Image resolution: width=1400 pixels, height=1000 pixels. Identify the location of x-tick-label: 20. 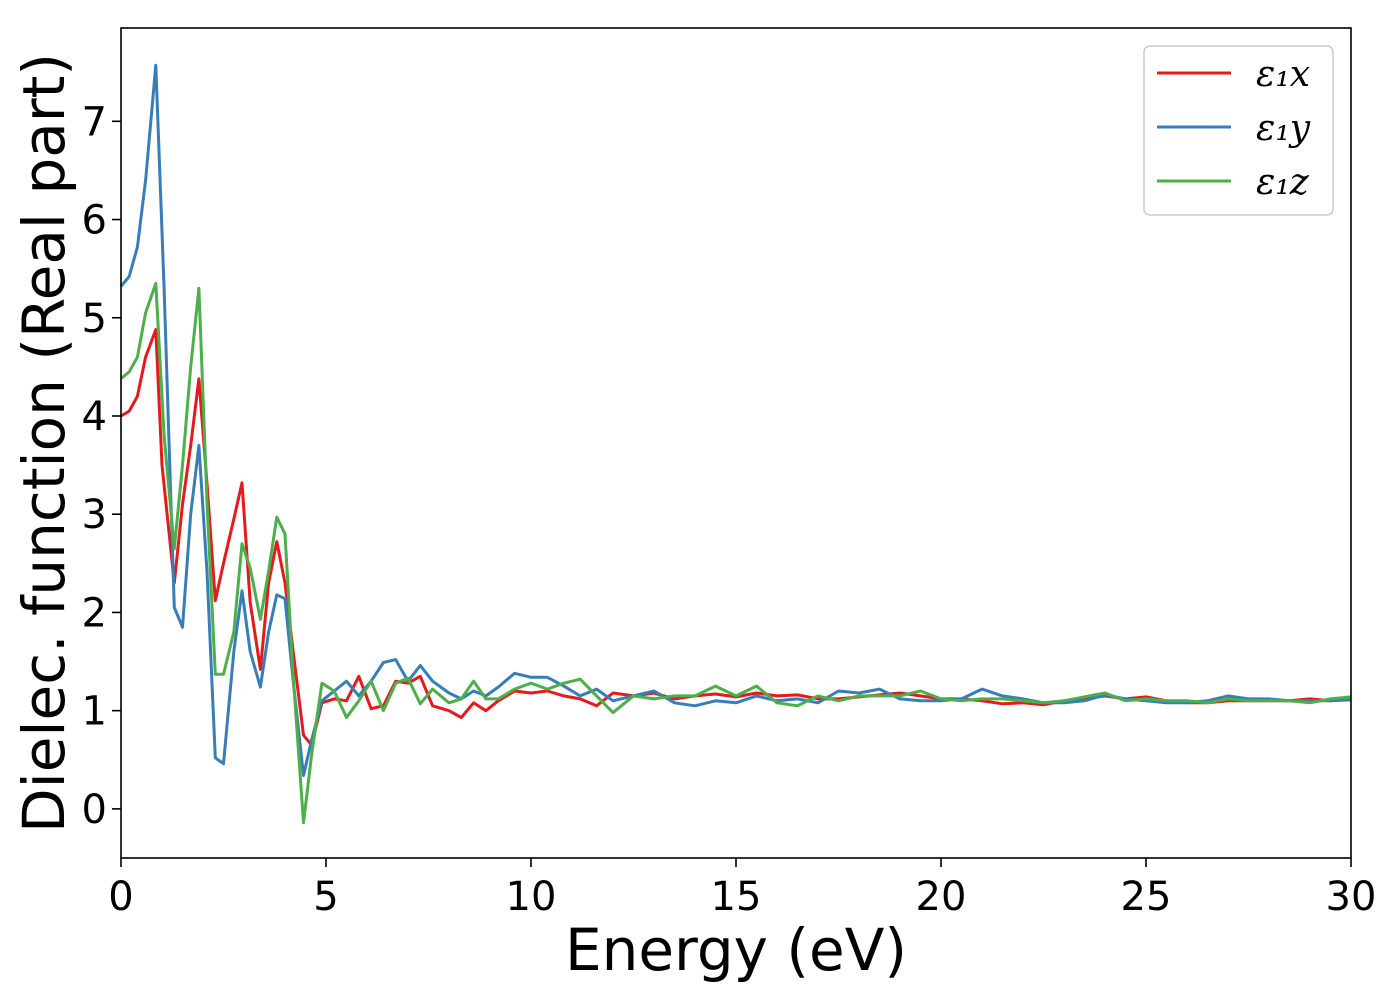
(941, 897).